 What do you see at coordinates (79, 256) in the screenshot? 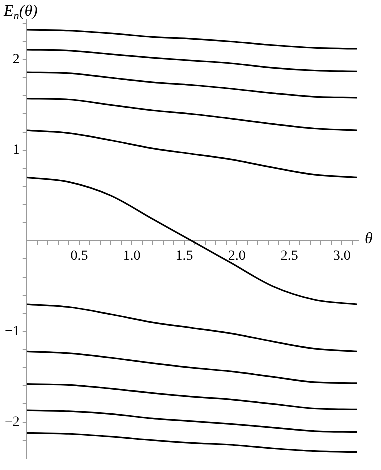
I see `x-tick-label: 0.5` at bounding box center [79, 256].